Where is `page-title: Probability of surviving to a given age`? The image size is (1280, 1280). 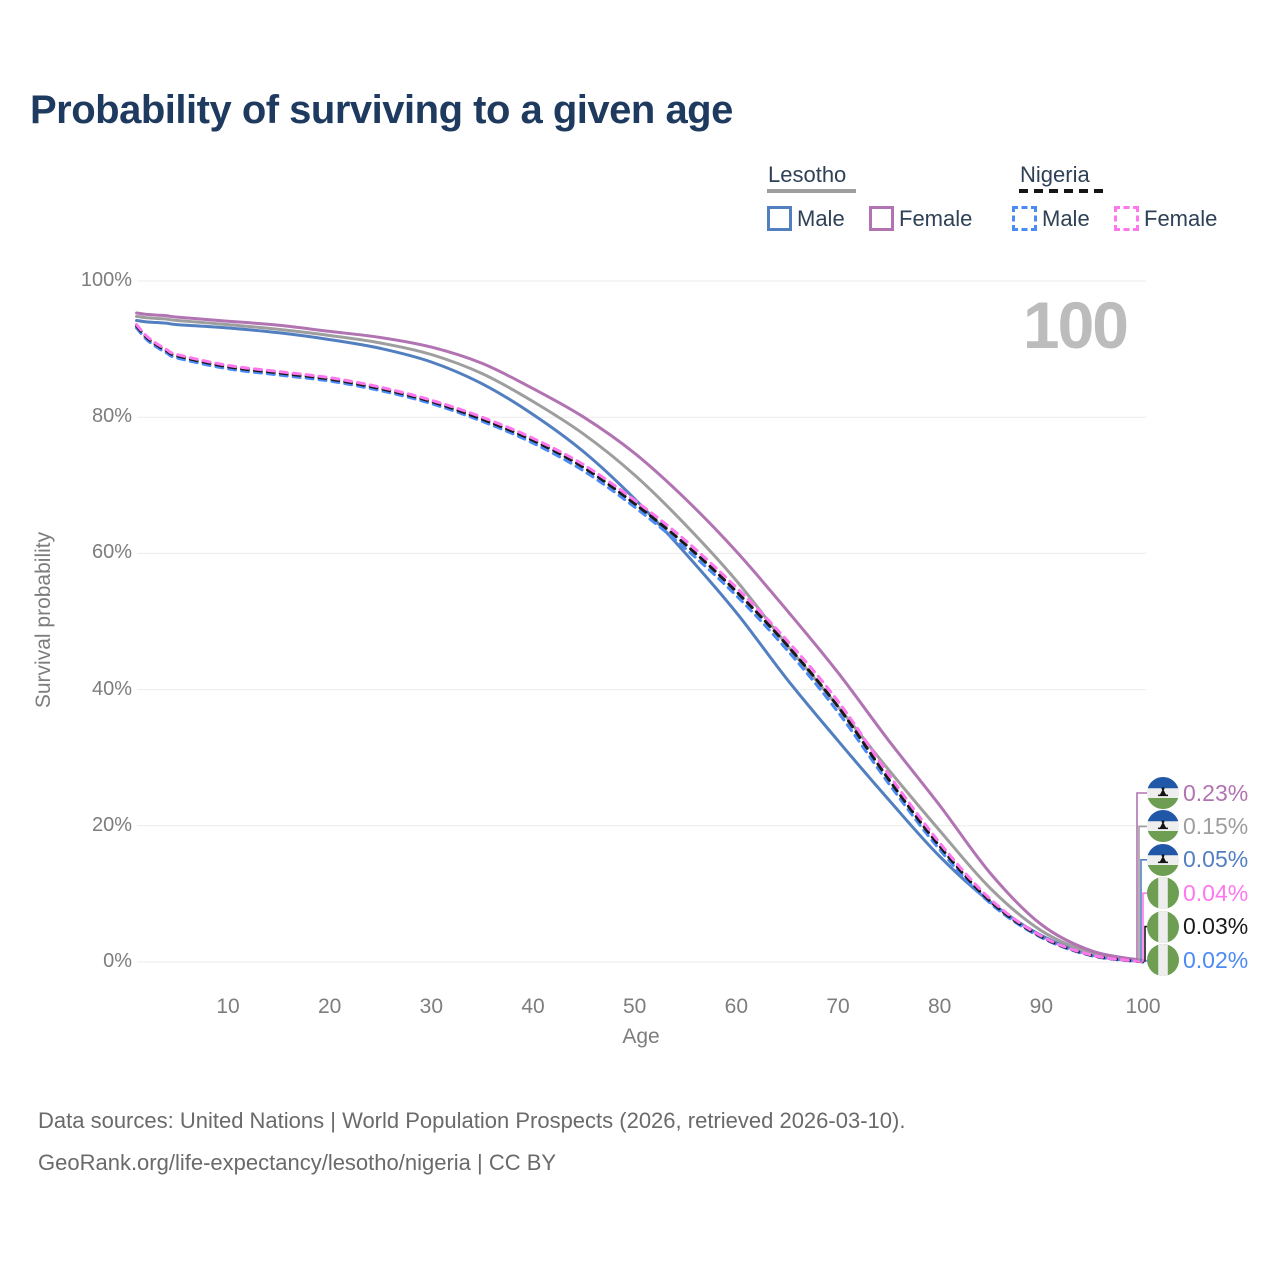
page-title: Probability of surviving to a given age is located at coordinates (381, 110).